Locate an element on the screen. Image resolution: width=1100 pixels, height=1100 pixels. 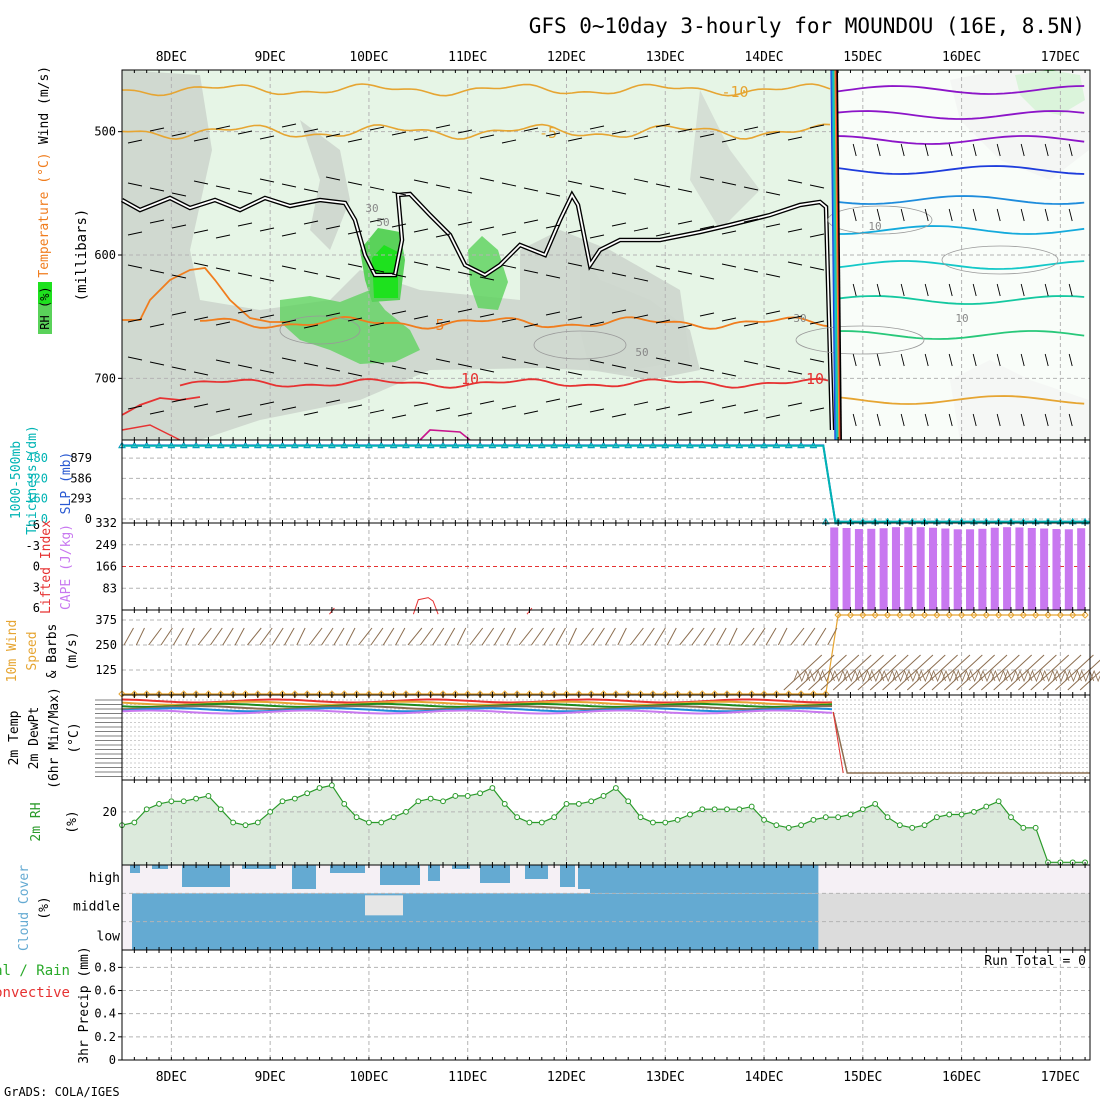
wind10-label-1: 10m Wind is located at coordinates (12, 651).